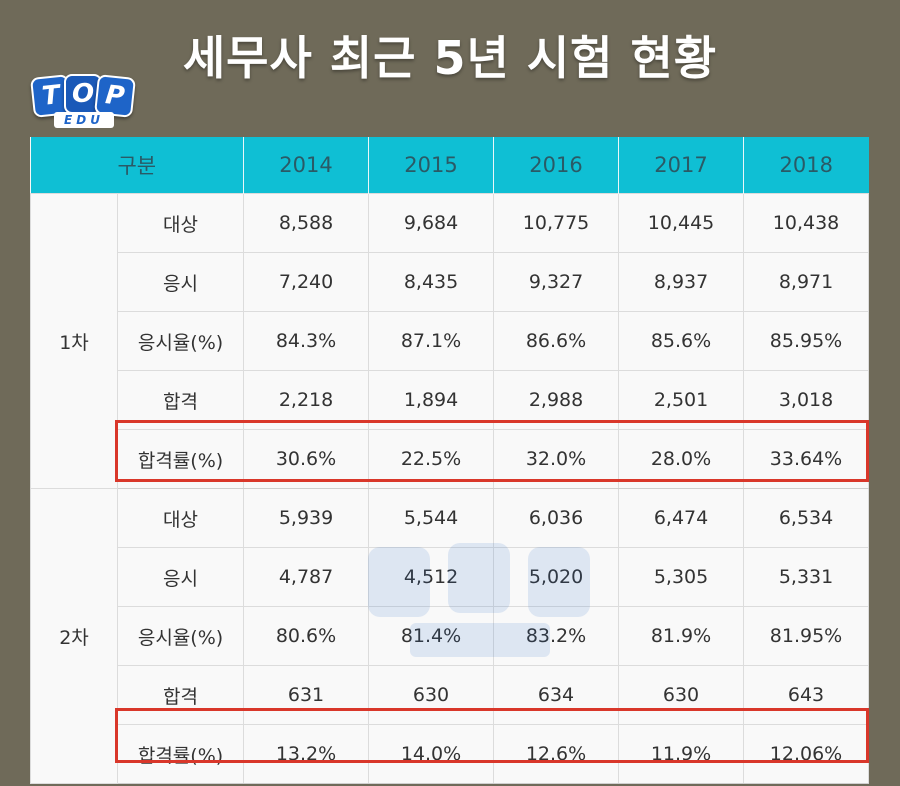  I want to click on table-cell: 2,218, so click(306, 400).